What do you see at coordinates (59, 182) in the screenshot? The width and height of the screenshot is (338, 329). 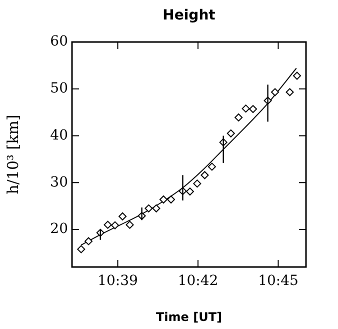 I see `y-tick-label: 30` at bounding box center [59, 182].